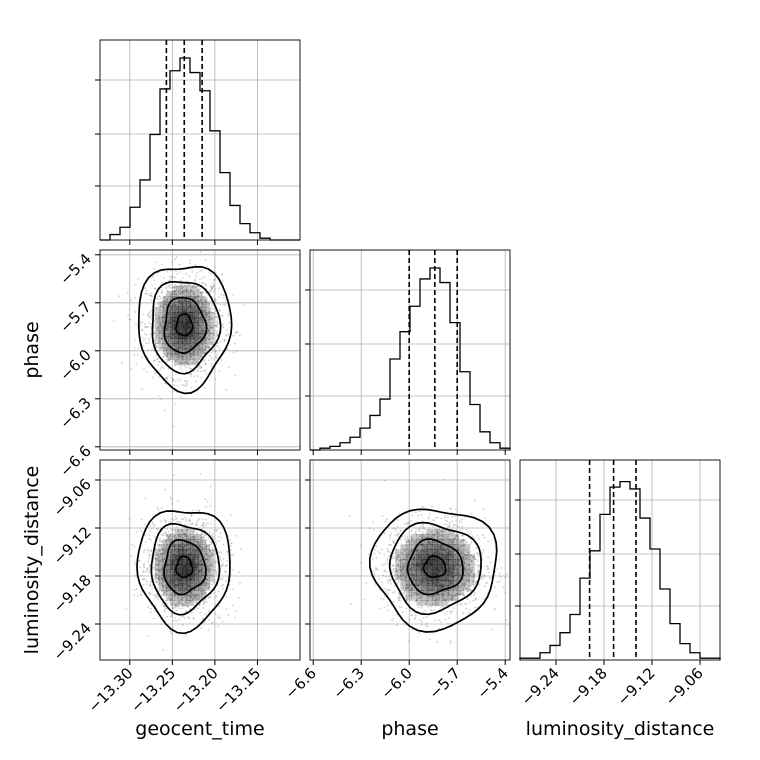 The height and width of the screenshot is (760, 760). Describe the element at coordinates (185, 325) in the screenshot. I see `contour-line` at that location.